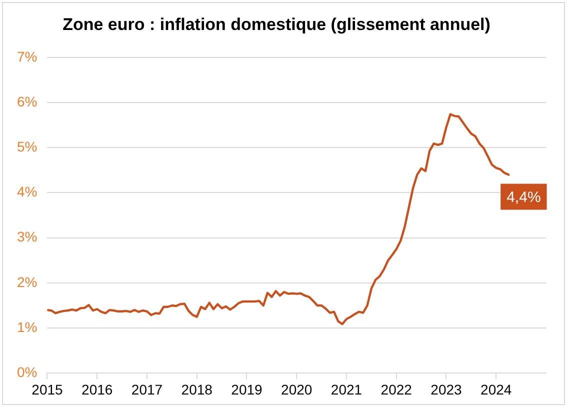 The image size is (567, 407). Describe the element at coordinates (276, 24) in the screenshot. I see `chart-title: Zone euro : inflation domestique (glissement annuel)` at that location.